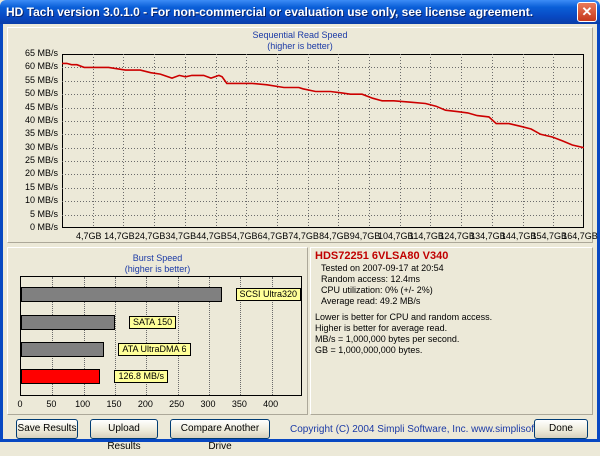 The width and height of the screenshot is (600, 456). I want to click on burst-x-tick-label: 200, so click(145, 404).